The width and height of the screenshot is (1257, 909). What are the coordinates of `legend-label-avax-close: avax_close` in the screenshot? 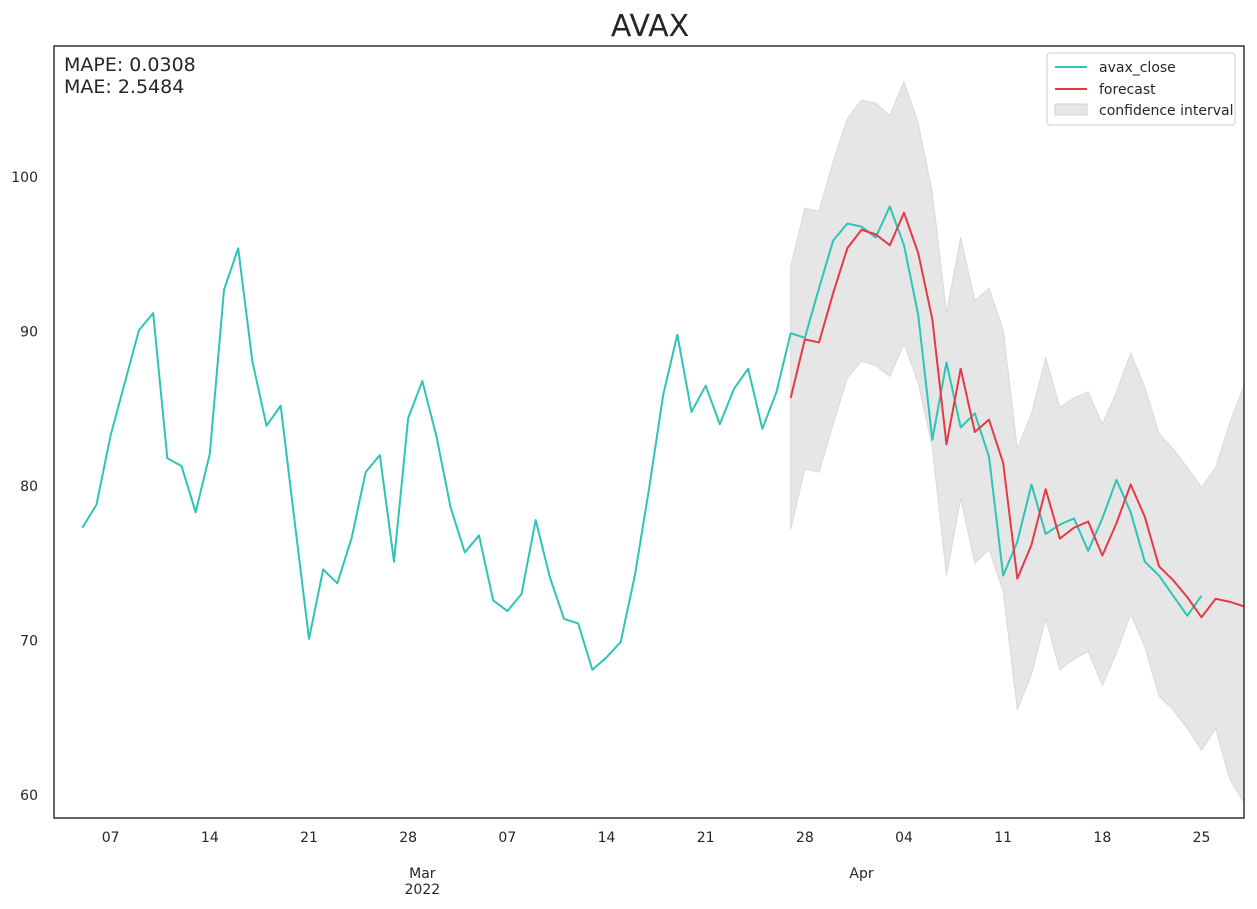 It's located at (1137, 68).